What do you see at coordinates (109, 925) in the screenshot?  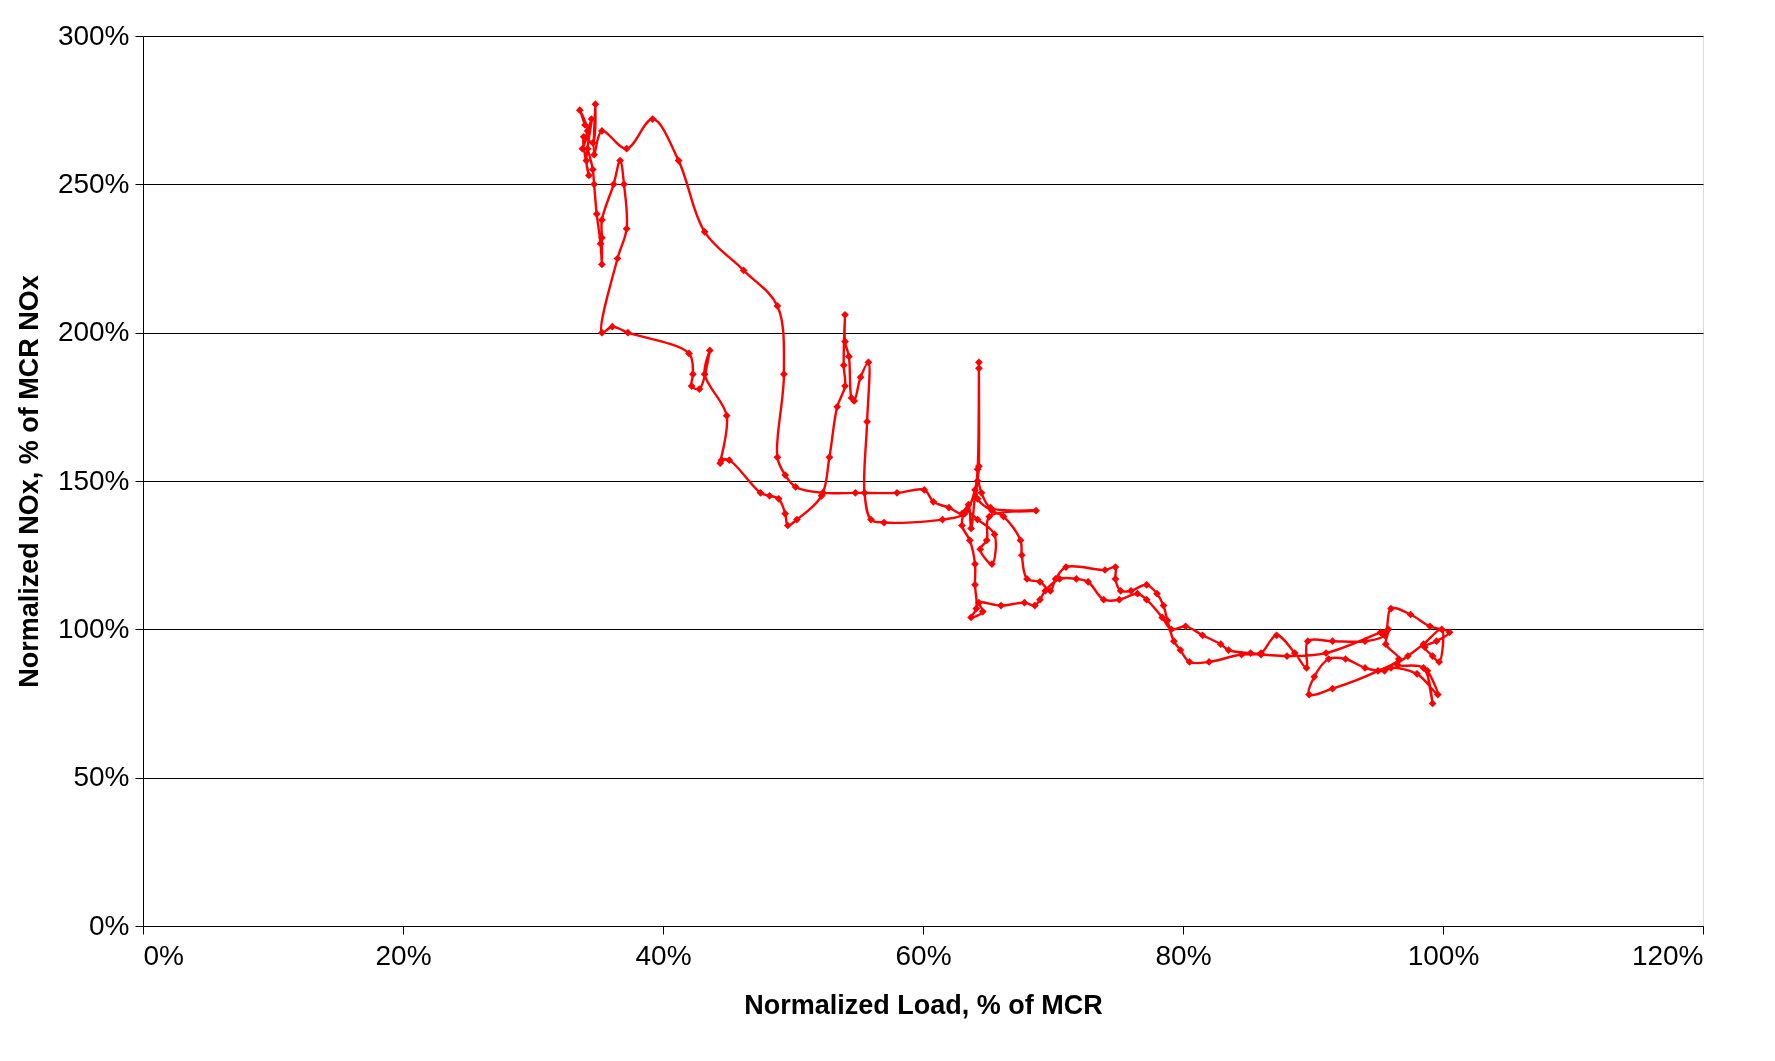 I see `y-tick-label: 0%` at bounding box center [109, 925].